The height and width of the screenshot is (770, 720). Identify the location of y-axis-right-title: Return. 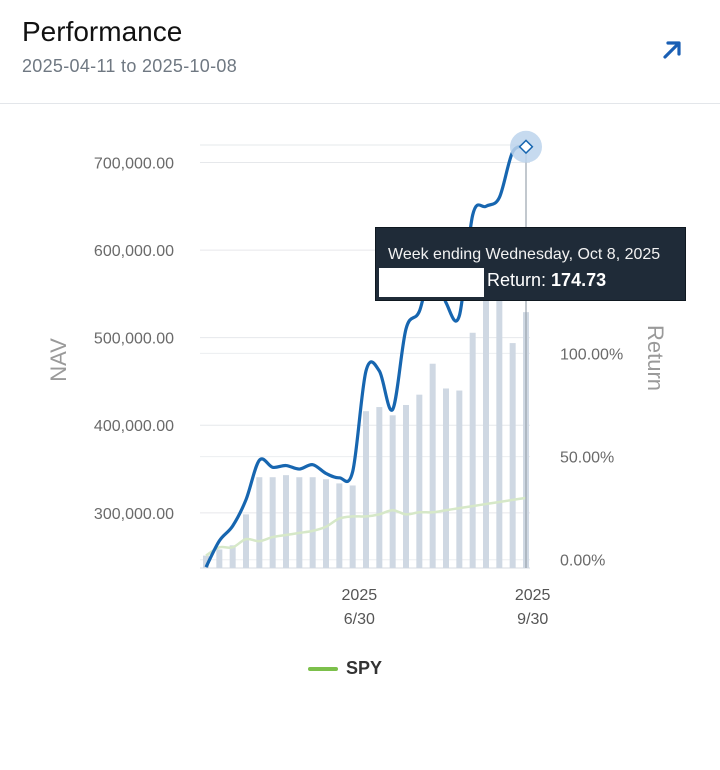
(655, 358).